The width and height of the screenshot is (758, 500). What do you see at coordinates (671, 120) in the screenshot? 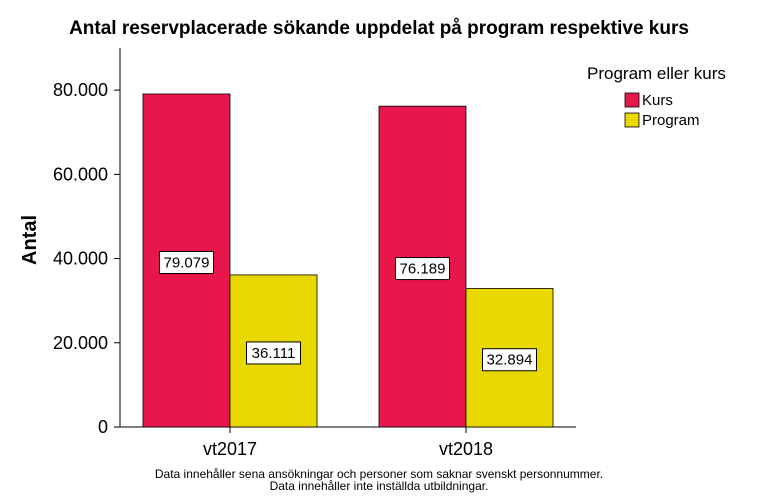
I see `legend-label-program: Program` at bounding box center [671, 120].